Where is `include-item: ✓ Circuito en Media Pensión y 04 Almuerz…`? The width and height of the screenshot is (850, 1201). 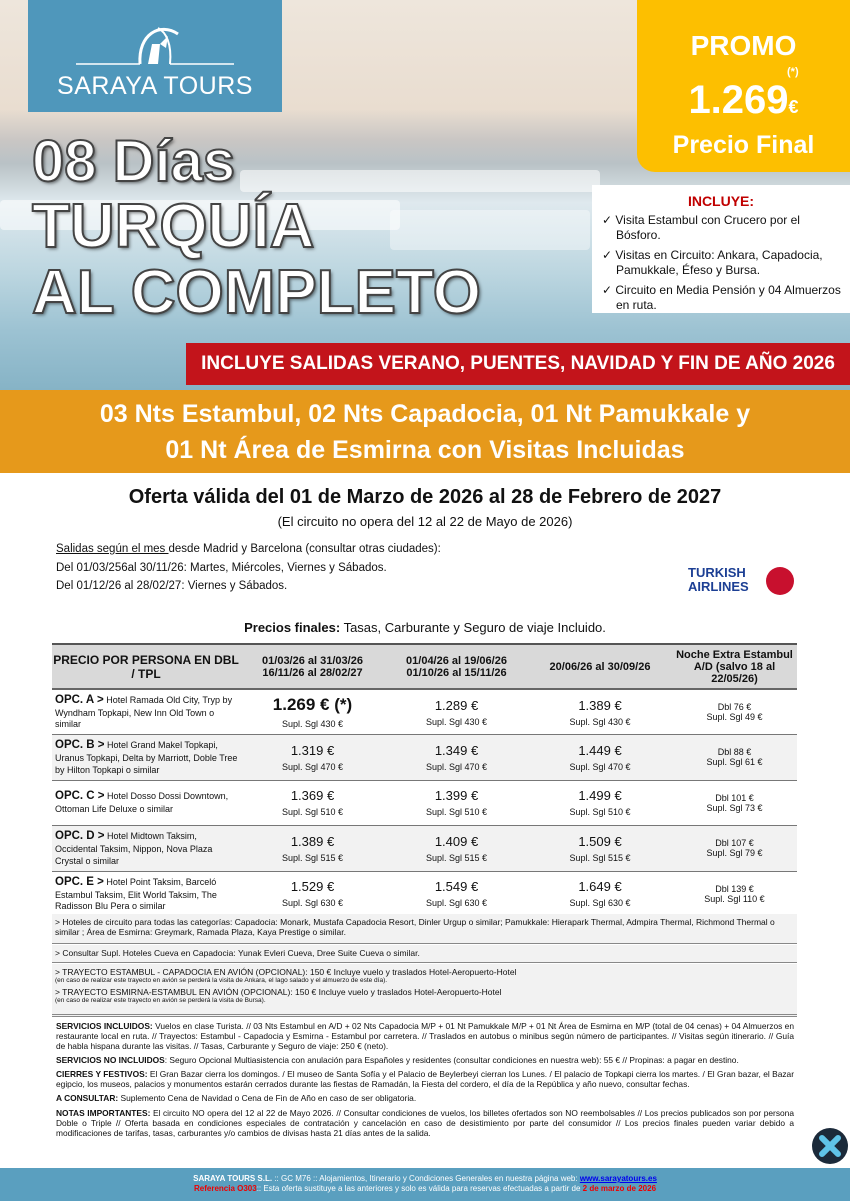 include-item: ✓ Circuito en Media Pensión y 04 Almuerz… is located at coordinates (721, 297).